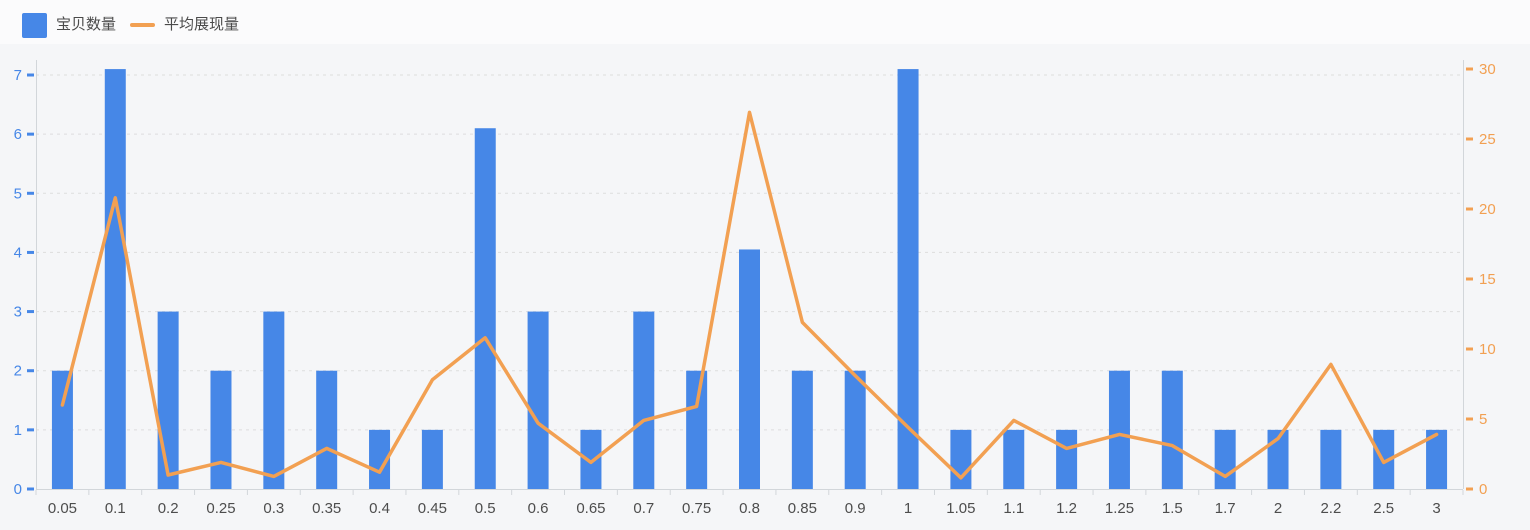 This screenshot has width=1530, height=530. I want to click on x-axis-category-label: 1.2, so click(1066, 508).